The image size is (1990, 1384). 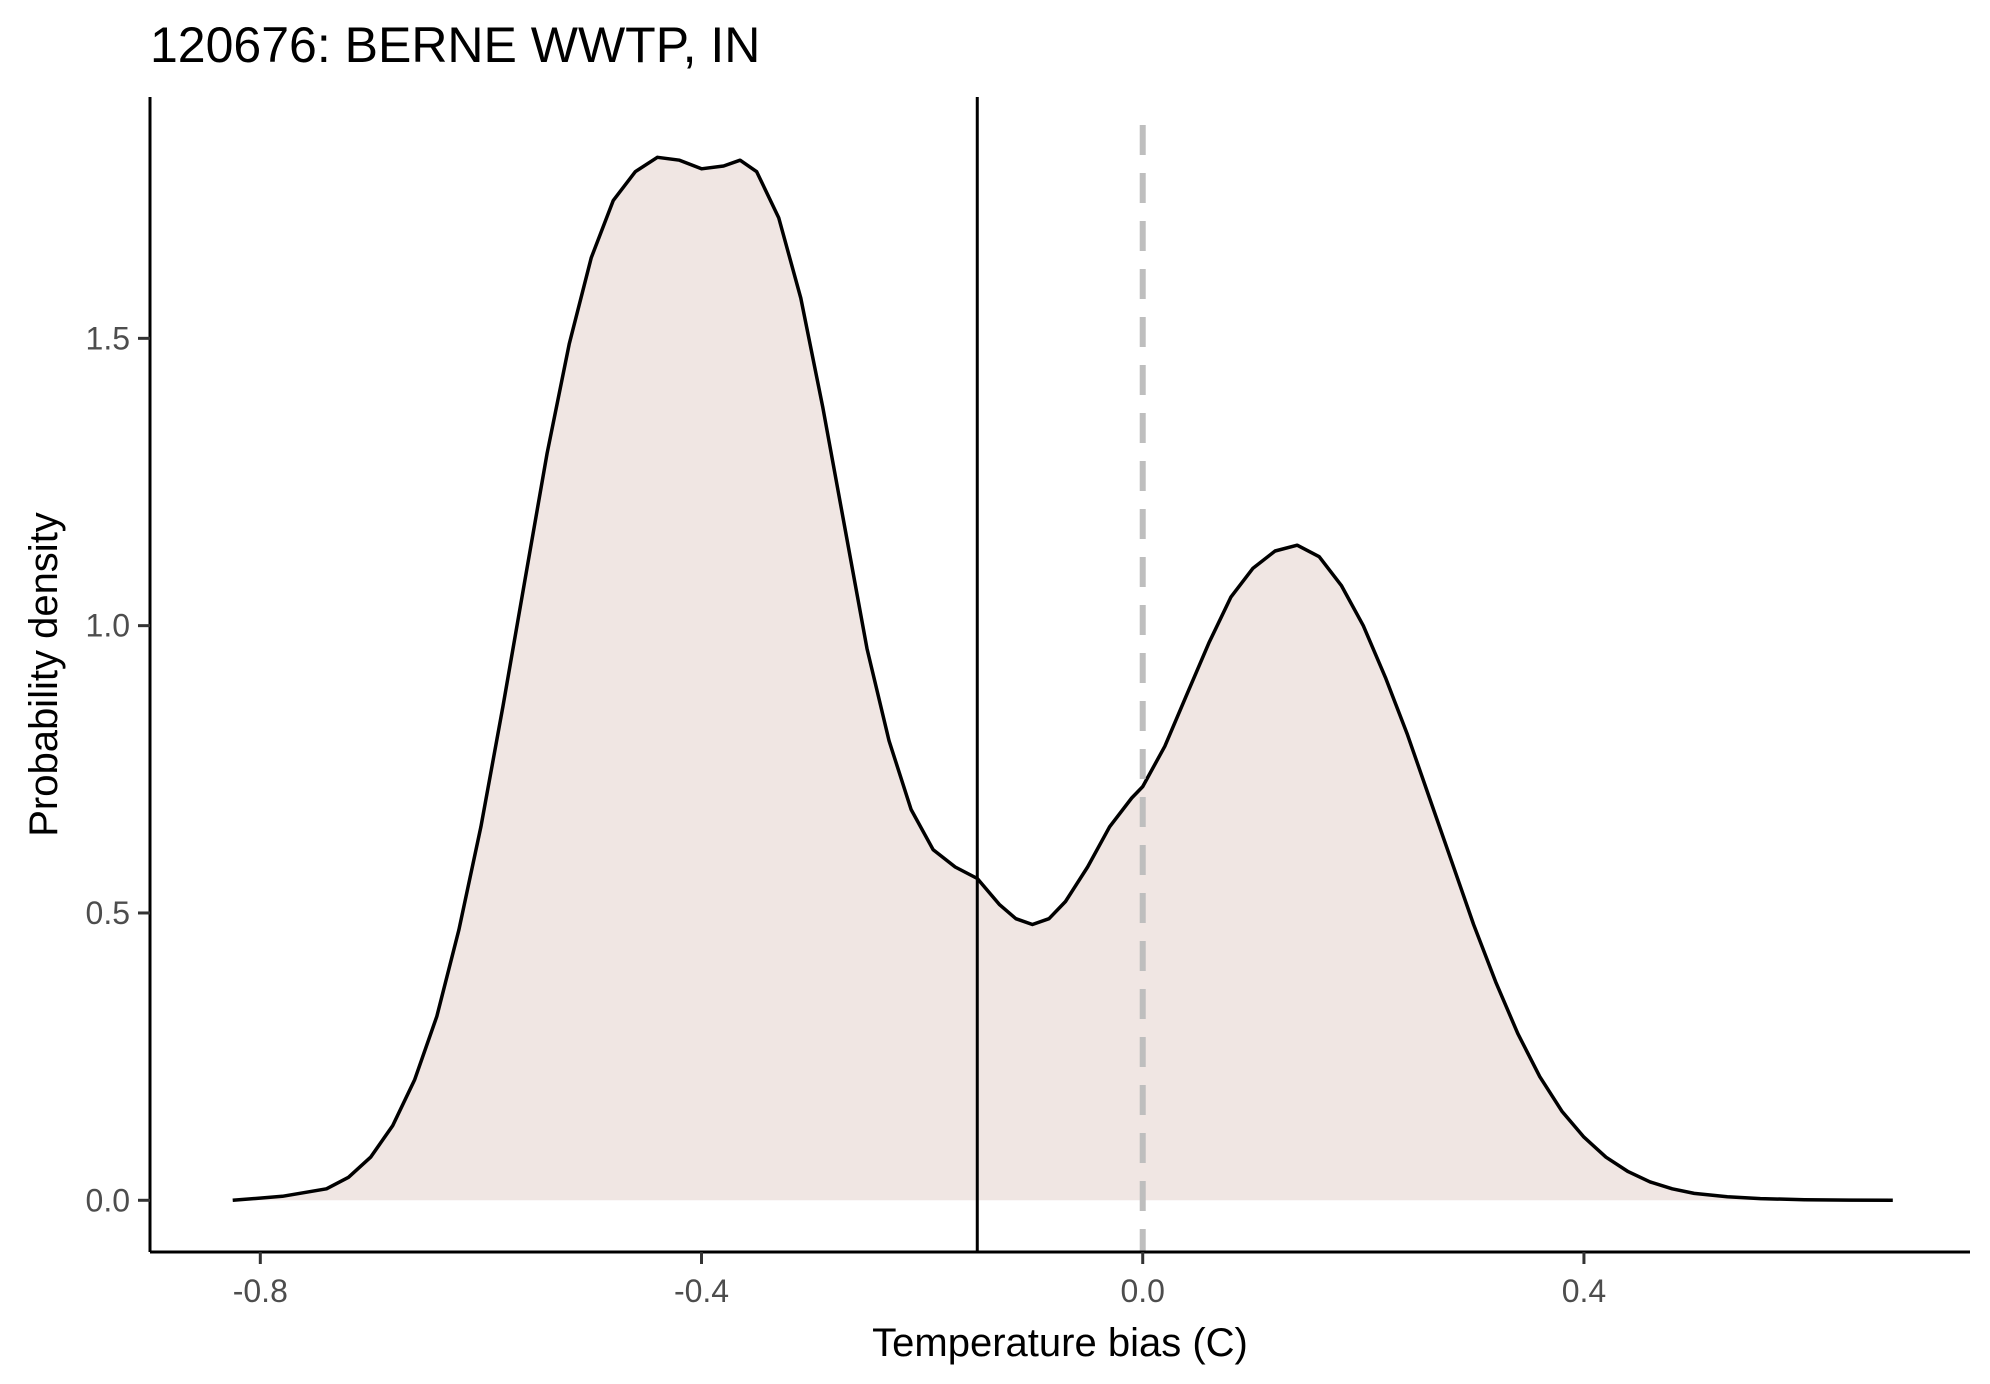 What do you see at coordinates (1142, 1291) in the screenshot?
I see `x-tick-label: 0.0` at bounding box center [1142, 1291].